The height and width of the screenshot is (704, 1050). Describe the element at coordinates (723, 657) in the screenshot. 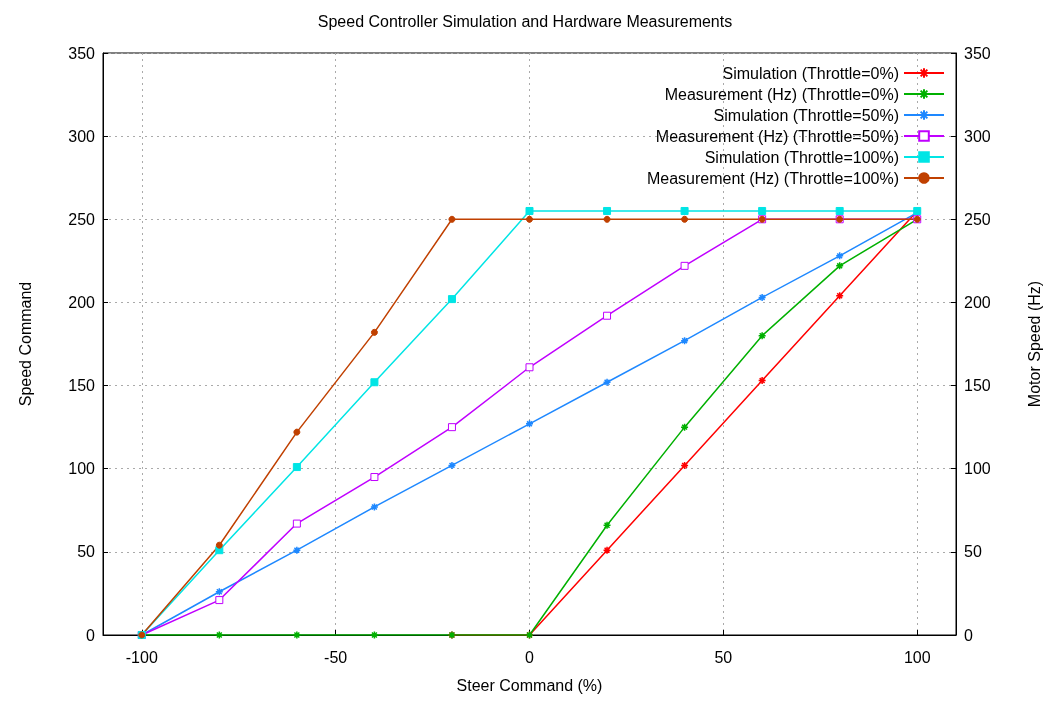

I see `x-tick-label: 50` at that location.